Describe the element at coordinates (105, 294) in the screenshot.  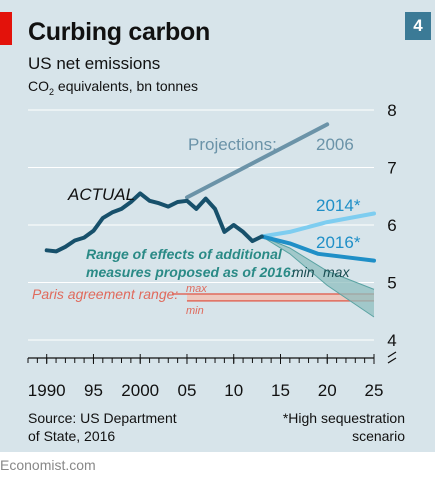
I see `paris-label: Paris agreement range:` at that location.